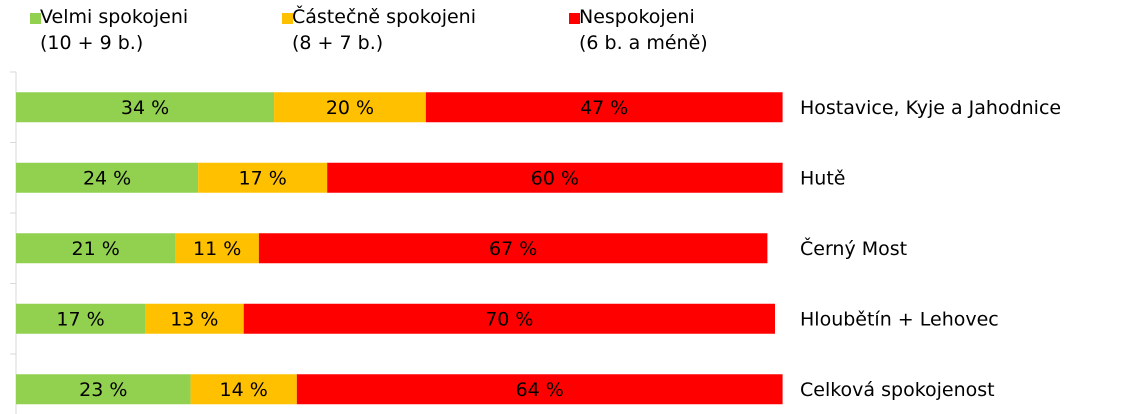 The image size is (1138, 414). I want to click on value-label: 67 %, so click(513, 249).